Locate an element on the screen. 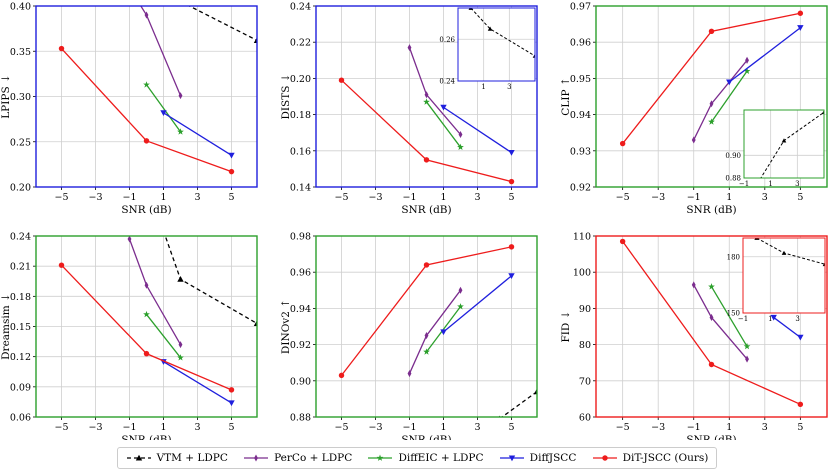 The width and height of the screenshot is (831, 471). y-tick-label: 0.14 is located at coordinates (300, 188).